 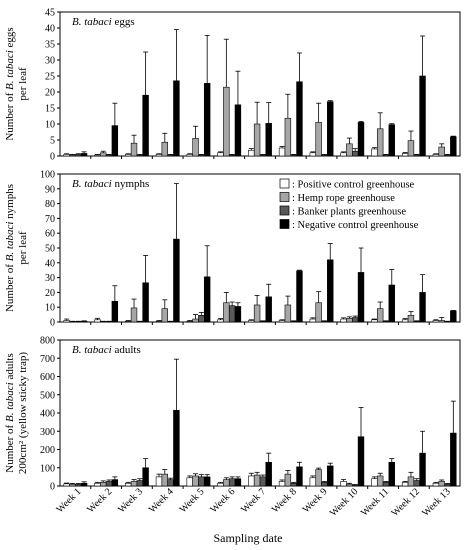 I want to click on legend-label: : Positive control greenhouse, so click(x=353, y=185).